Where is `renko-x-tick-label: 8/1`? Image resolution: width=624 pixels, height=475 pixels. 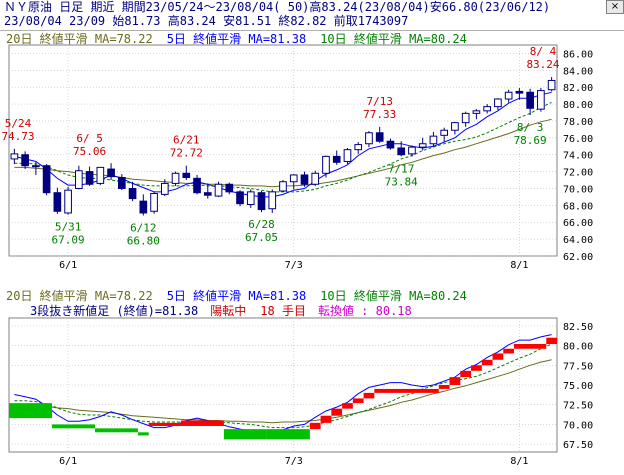
renko-x-tick-label: 8/1 is located at coordinates (519, 461).